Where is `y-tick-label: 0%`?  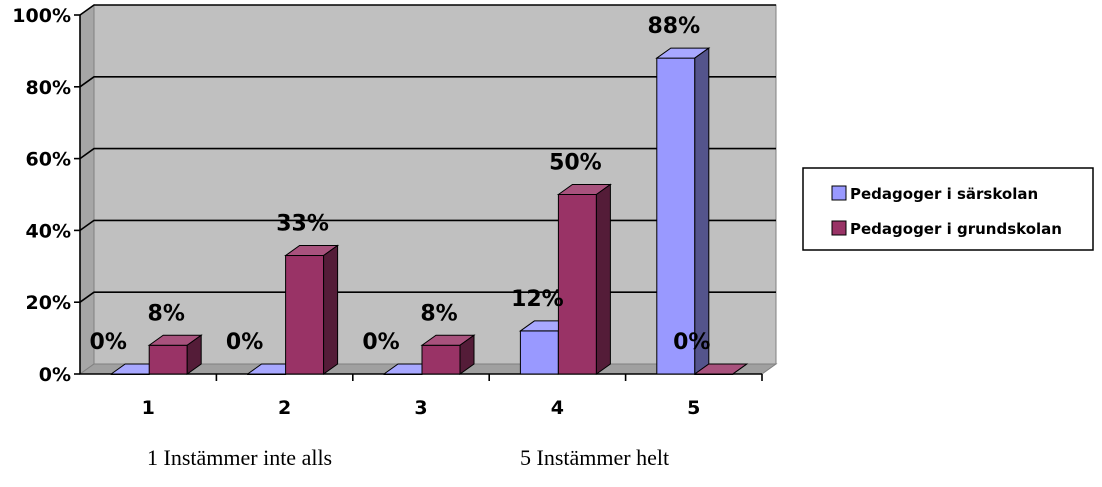 y-tick-label: 0% is located at coordinates (55, 375).